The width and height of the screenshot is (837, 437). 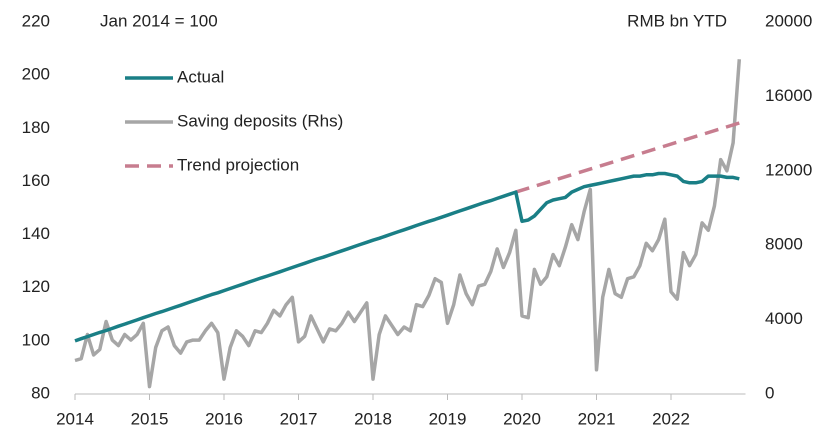 What do you see at coordinates (36, 286) in the screenshot?
I see `y-tick-label: 120` at bounding box center [36, 286].